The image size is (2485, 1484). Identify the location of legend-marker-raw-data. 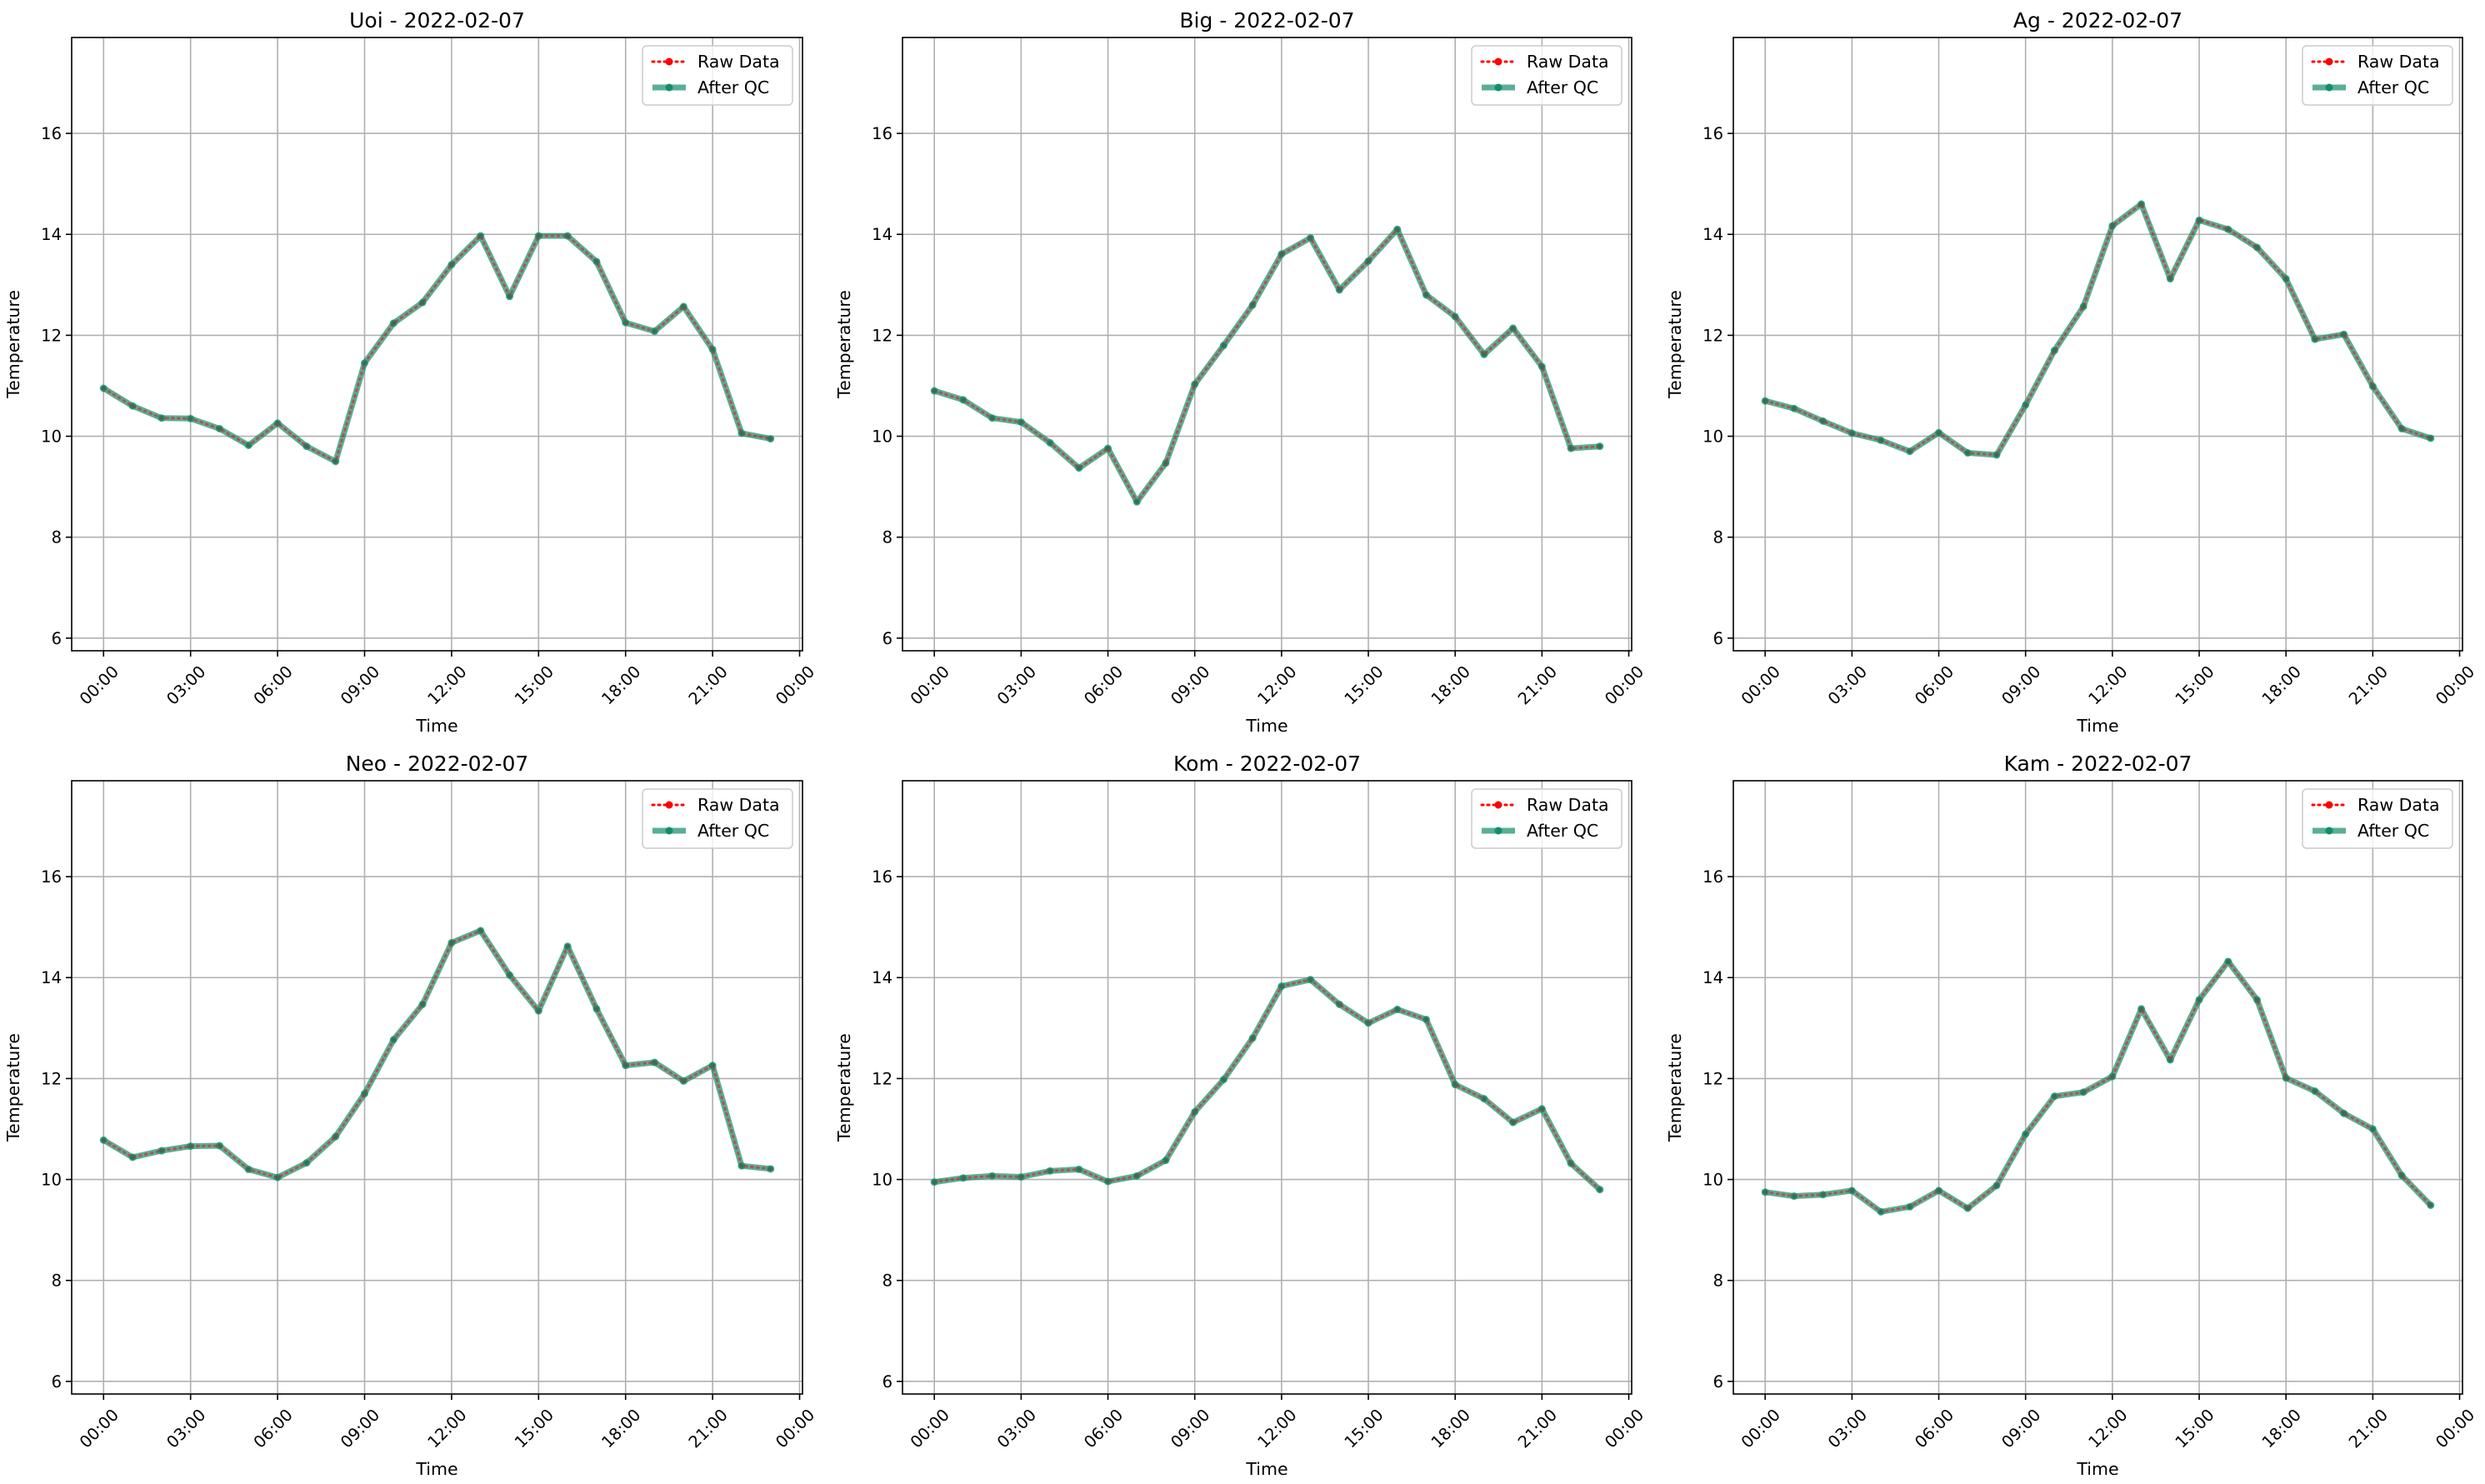
(669, 62).